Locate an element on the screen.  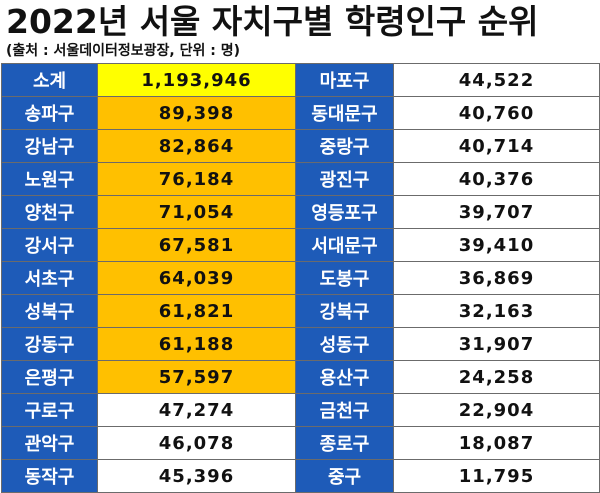
student-count: 40,760 is located at coordinates (496, 113).